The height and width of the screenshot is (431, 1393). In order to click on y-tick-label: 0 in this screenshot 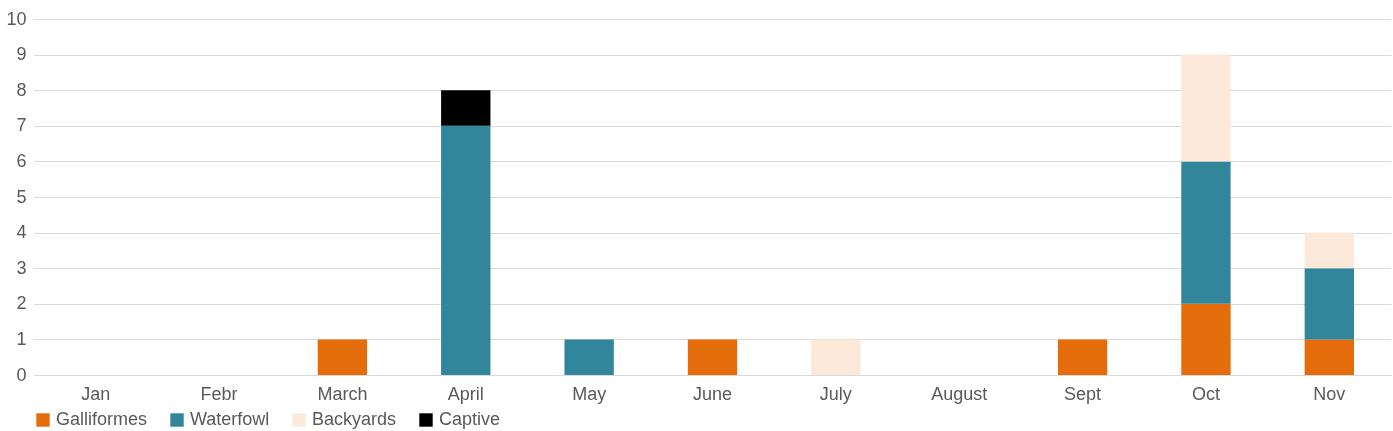, I will do `click(21, 374)`.